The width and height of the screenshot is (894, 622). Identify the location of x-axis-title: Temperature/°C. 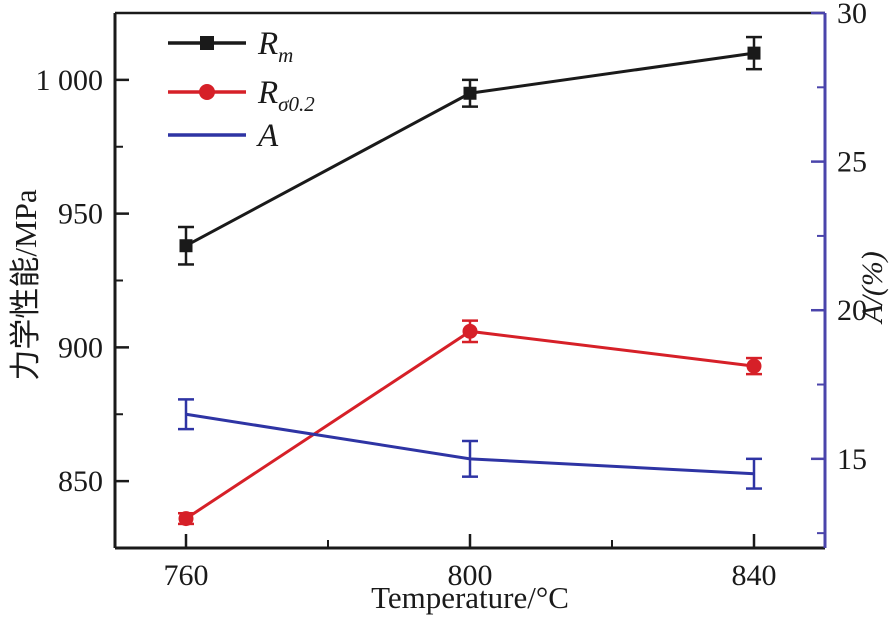
(470, 597).